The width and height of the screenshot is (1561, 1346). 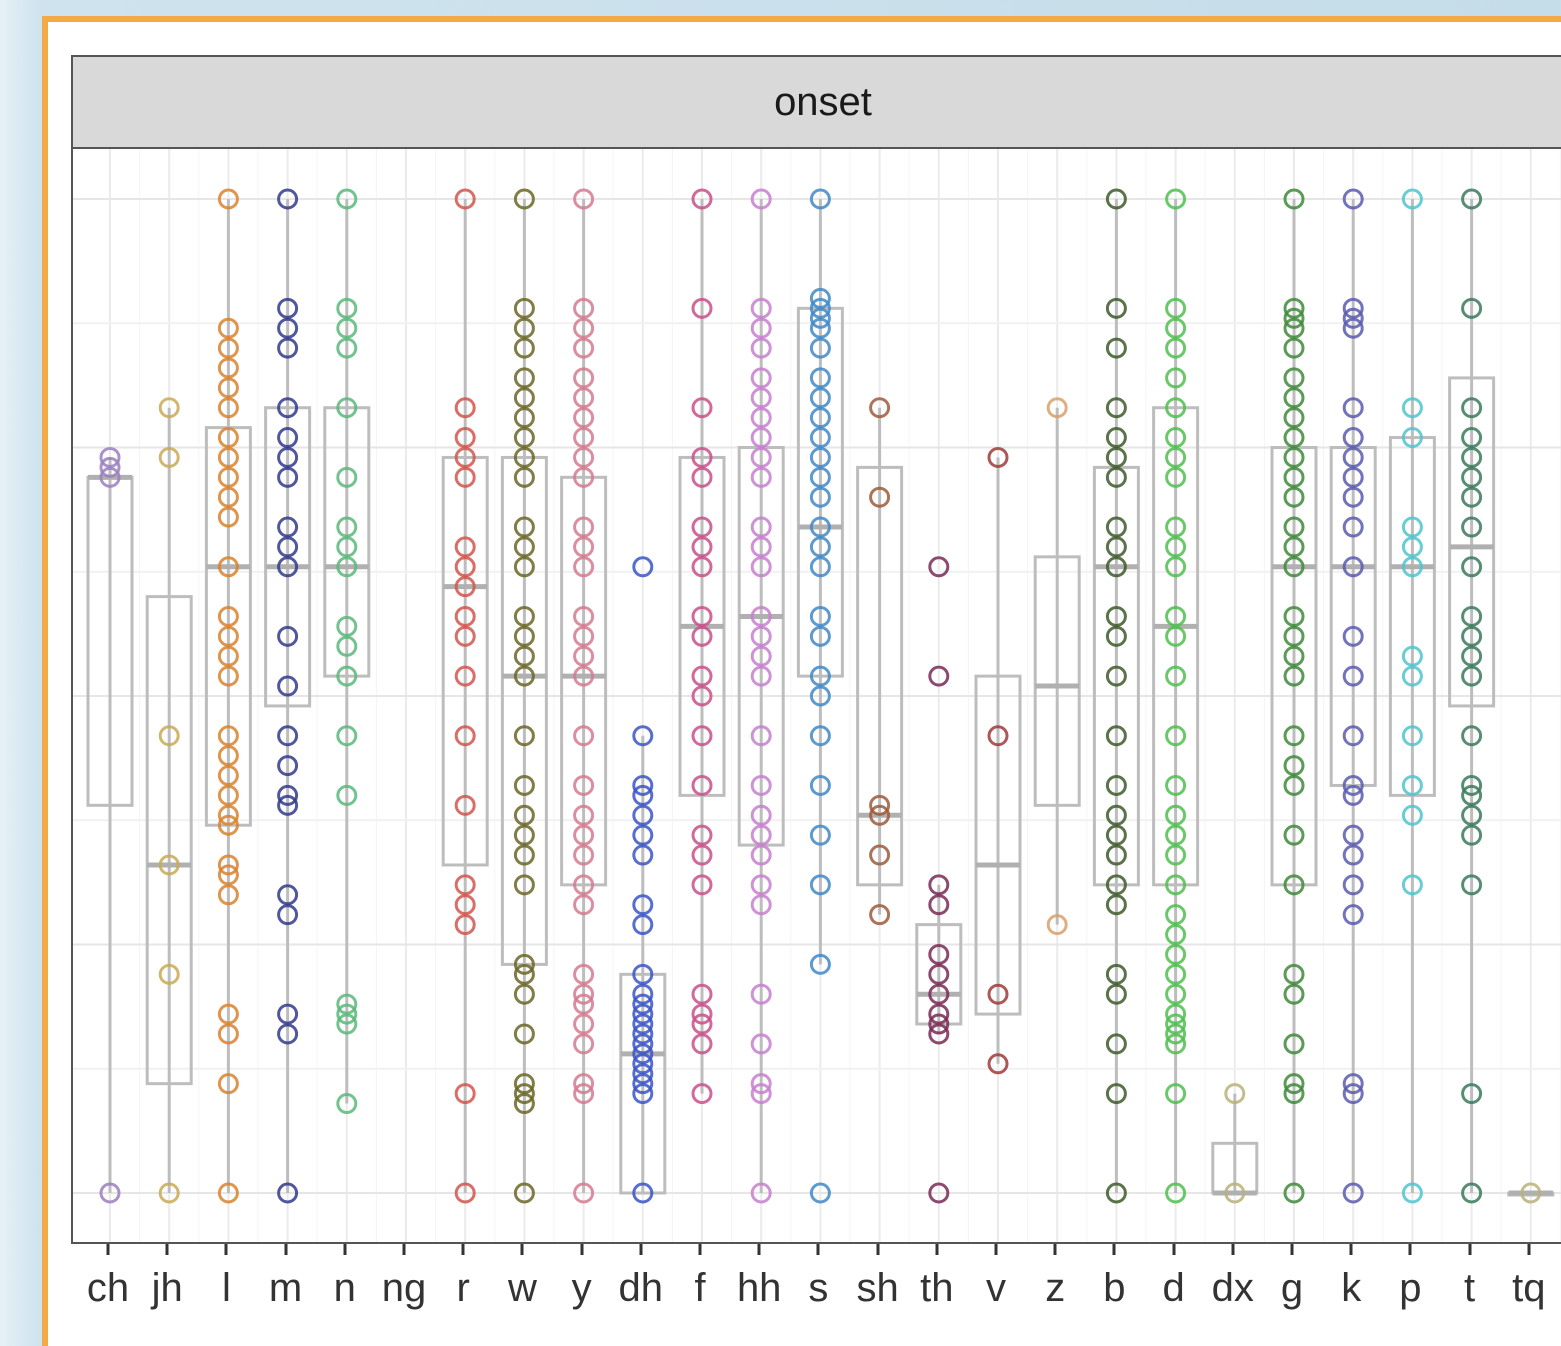 What do you see at coordinates (880, 676) in the screenshot?
I see `box-sh` at bounding box center [880, 676].